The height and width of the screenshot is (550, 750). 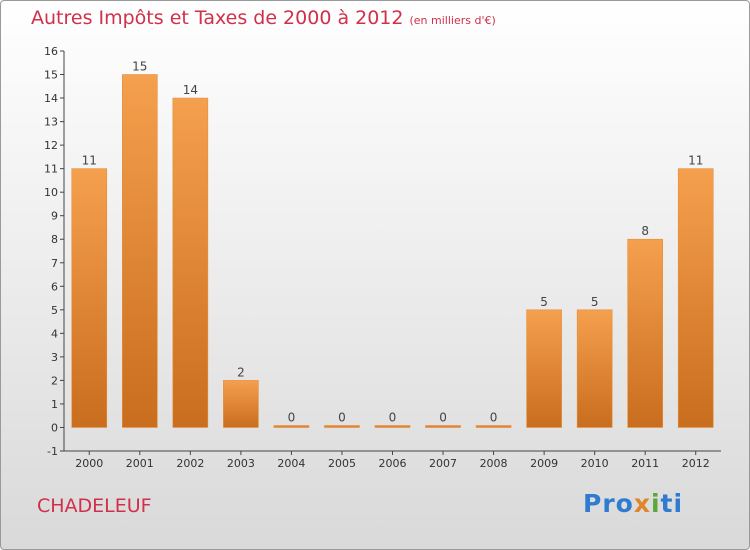 I want to click on x-tick-label: 2012, so click(x=696, y=463).